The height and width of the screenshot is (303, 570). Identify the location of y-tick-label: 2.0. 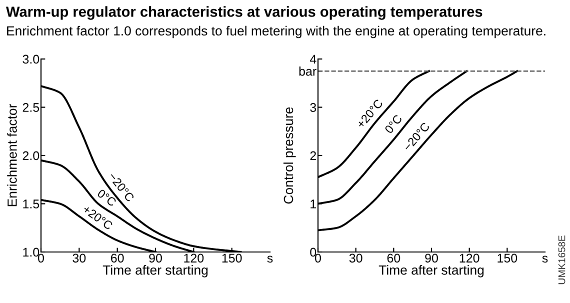
(31, 155).